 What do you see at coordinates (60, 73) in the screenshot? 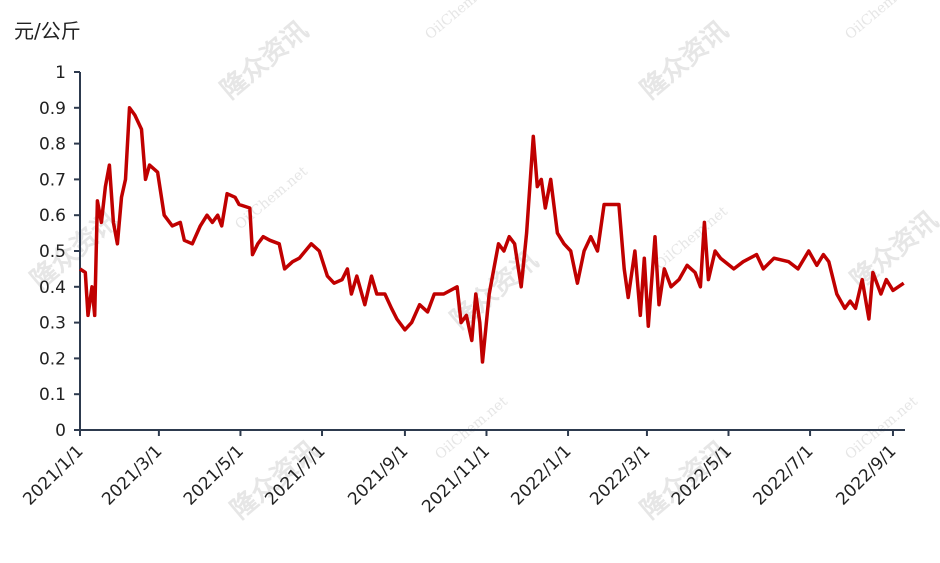
I see `y-tick-label: 1` at bounding box center [60, 73].